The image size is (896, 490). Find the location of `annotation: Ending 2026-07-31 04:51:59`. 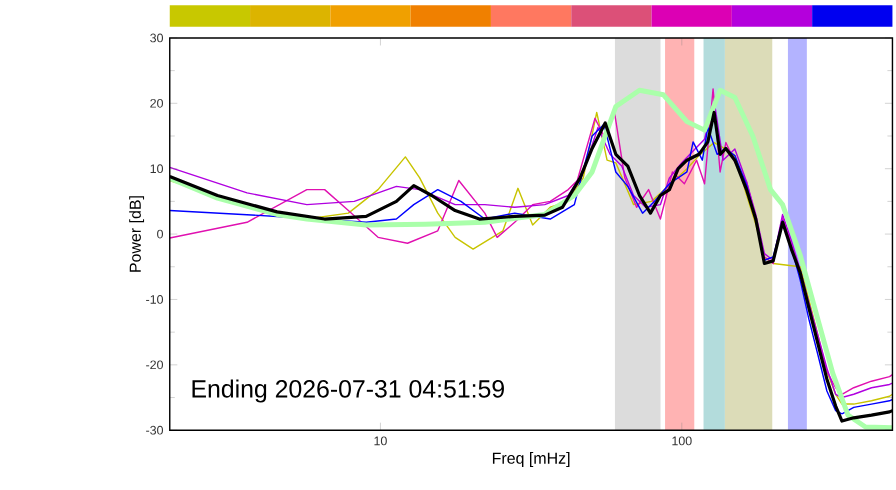

annotation: Ending 2026-07-31 04:51:59 is located at coordinates (348, 391).